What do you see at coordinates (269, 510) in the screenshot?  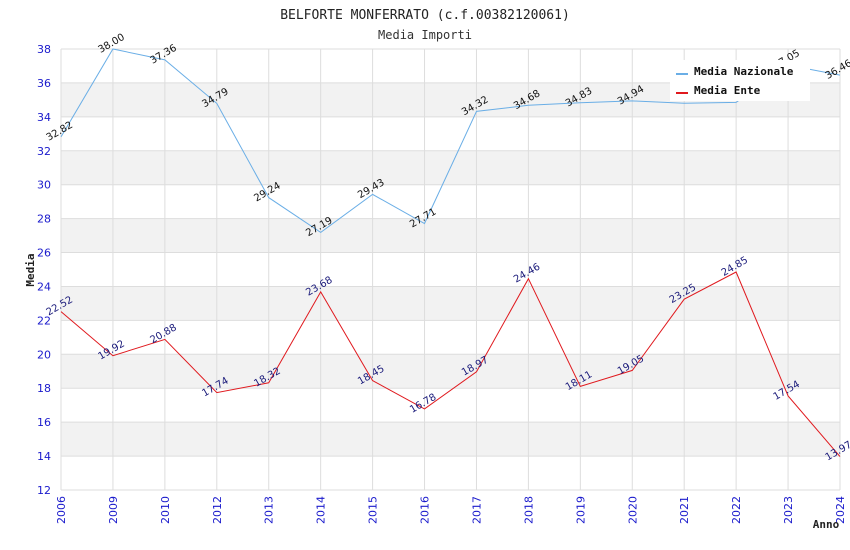 I see `x-tick-label: 2013` at bounding box center [269, 510].